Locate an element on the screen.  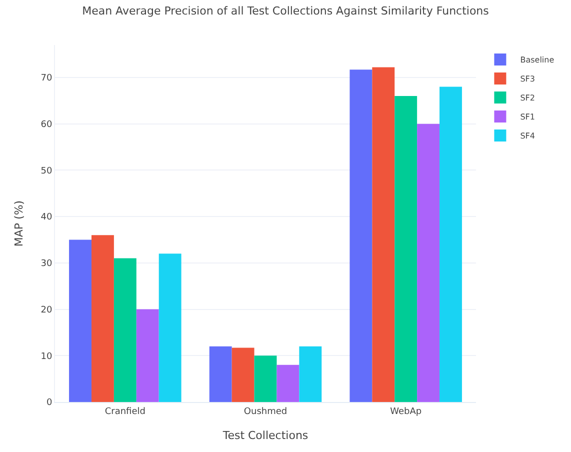
y-tick-label: 70 is located at coordinates (46, 79).